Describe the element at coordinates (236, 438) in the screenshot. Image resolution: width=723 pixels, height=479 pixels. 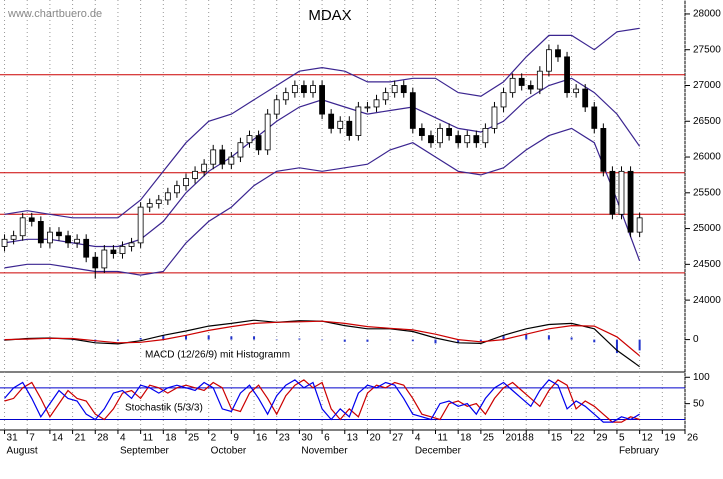
I see `x-tick-label: 9` at that location.